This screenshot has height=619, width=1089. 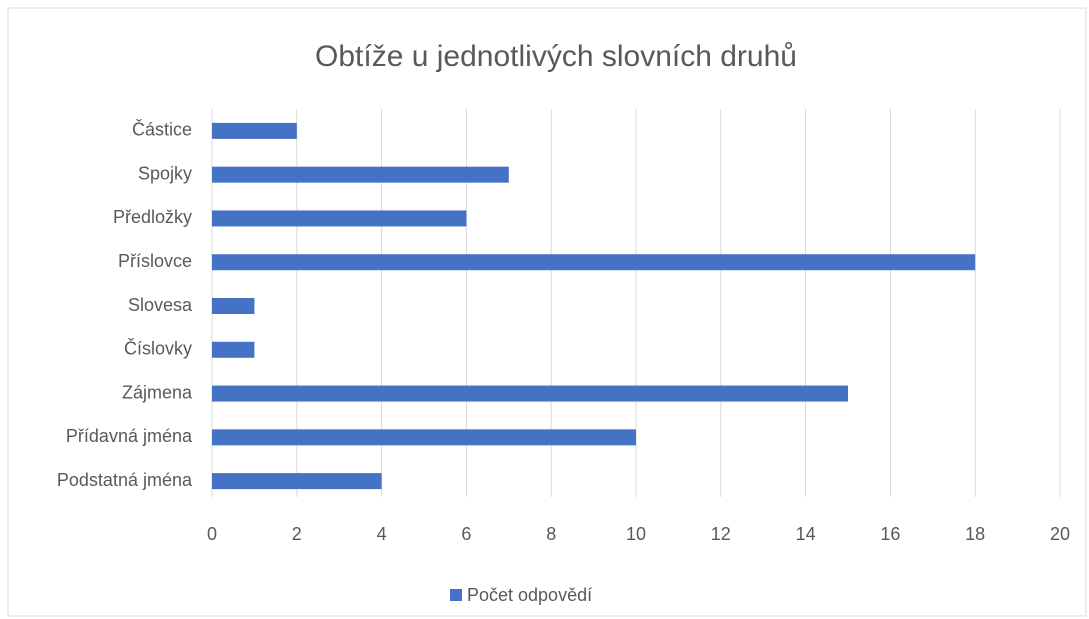 I want to click on x-tick-label: 20, so click(x=1060, y=534).